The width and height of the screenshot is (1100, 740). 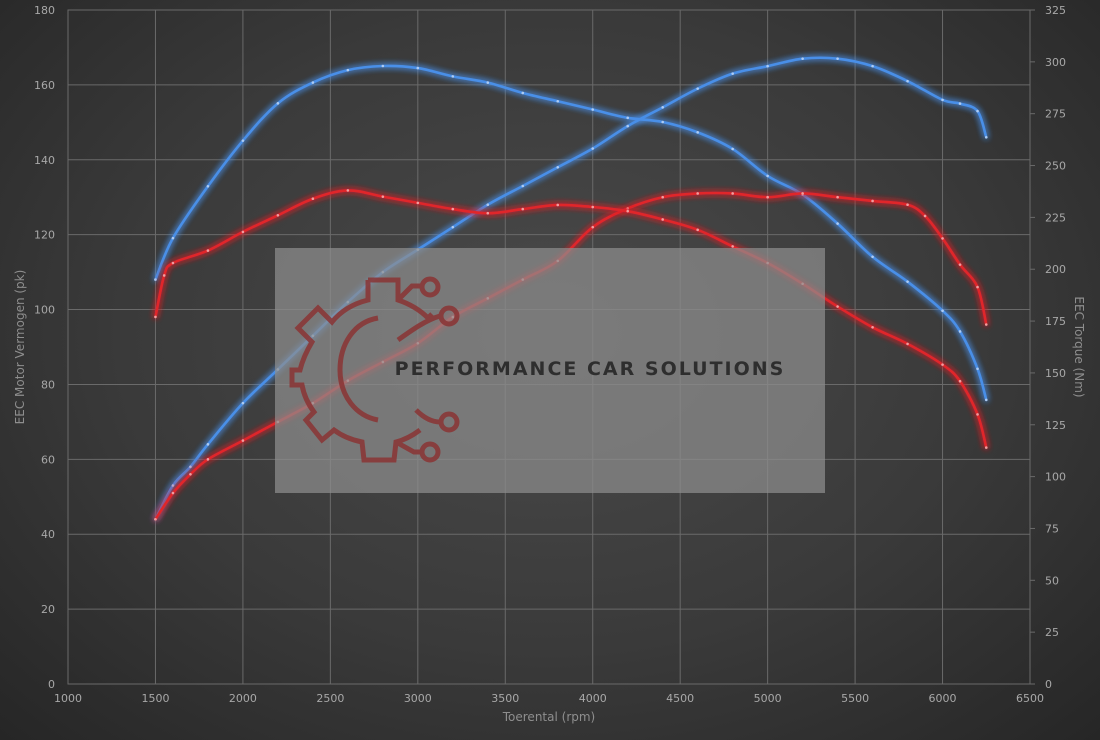 What do you see at coordinates (44, 160) in the screenshot?
I see `left-tick-label: 140` at bounding box center [44, 160].